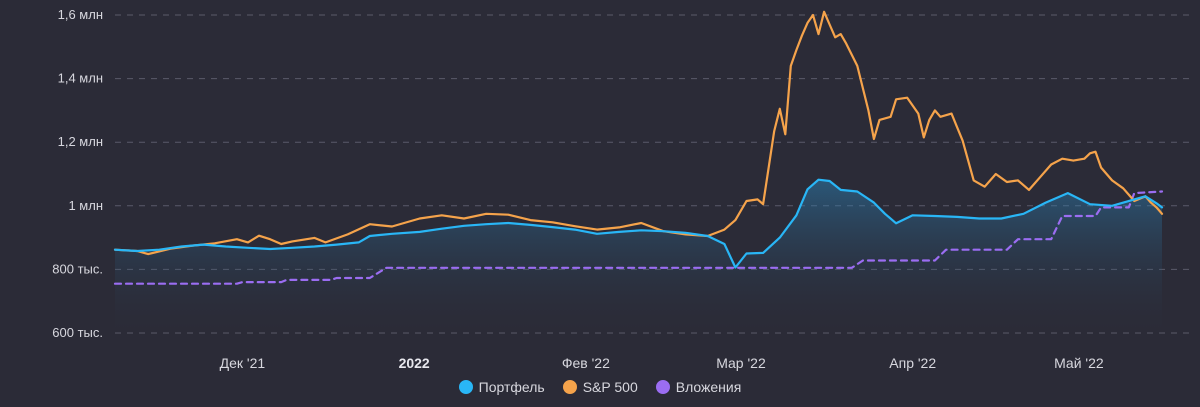 The image size is (1200, 407). I want to click on legend-item-portfolio: Портфель, so click(501, 387).